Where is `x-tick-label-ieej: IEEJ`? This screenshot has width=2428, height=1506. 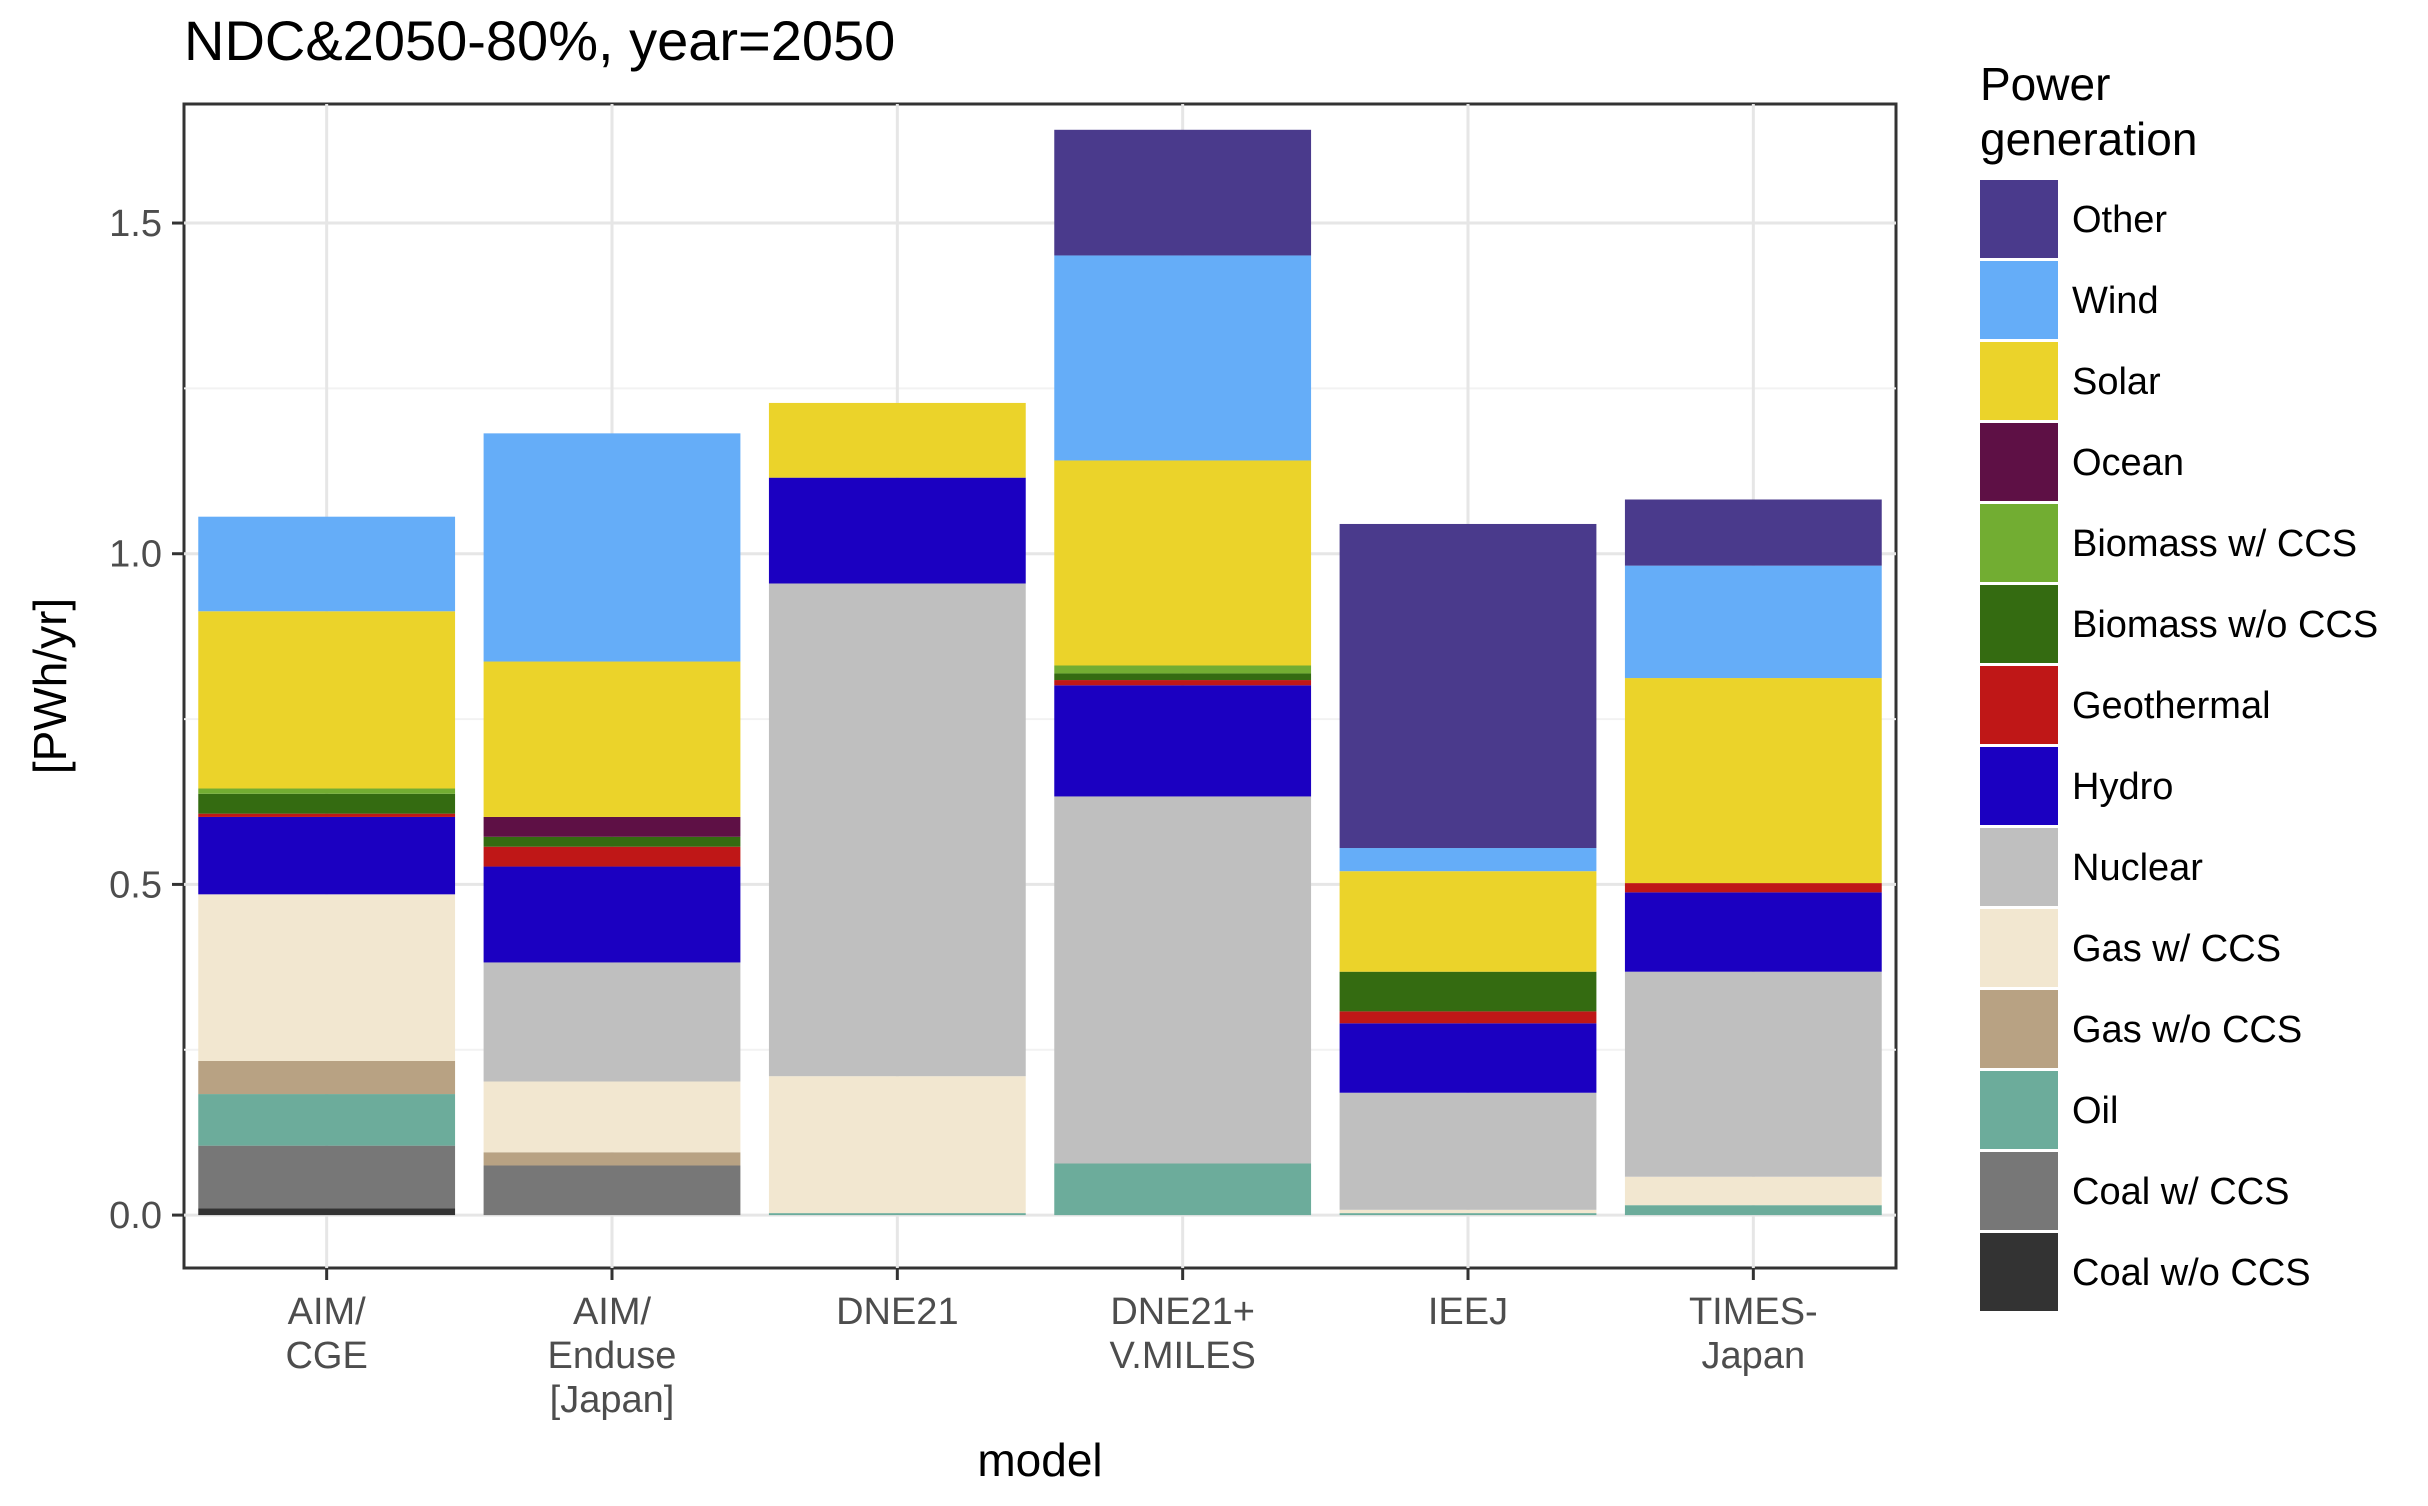
x-tick-label-ieej: IEEJ is located at coordinates (1468, 1312).